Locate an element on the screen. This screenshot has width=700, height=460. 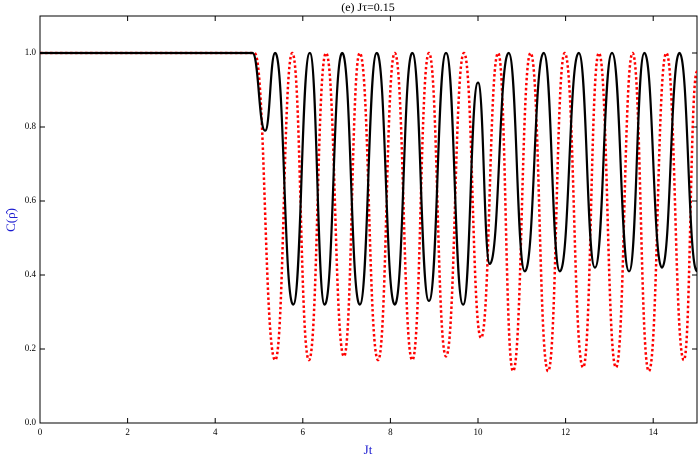
y-tick-label: 1.0 is located at coordinates (31, 52).